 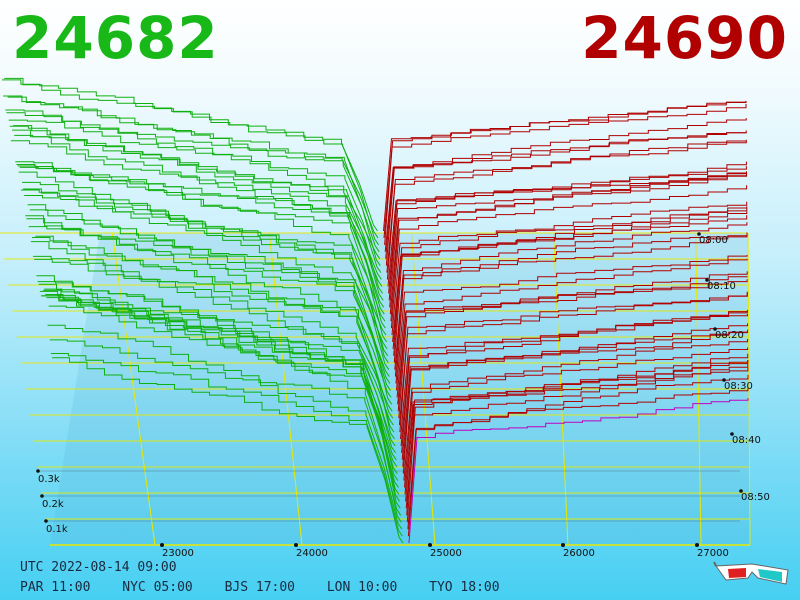 I want to click on volume-tick-label: 0.2k, so click(x=53, y=504).